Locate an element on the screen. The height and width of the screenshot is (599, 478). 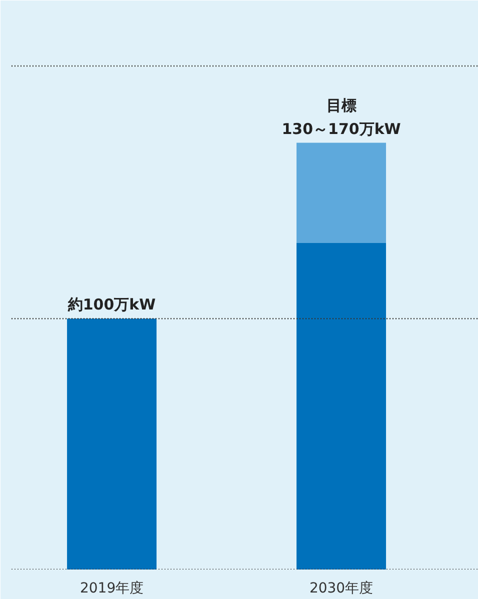
text: 目標 130～170万kW is located at coordinates (341, 117).